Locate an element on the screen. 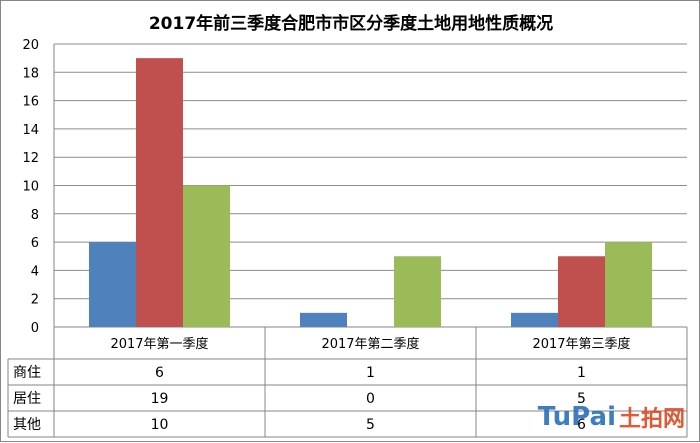  y-tick-label: 16 is located at coordinates (30, 102).